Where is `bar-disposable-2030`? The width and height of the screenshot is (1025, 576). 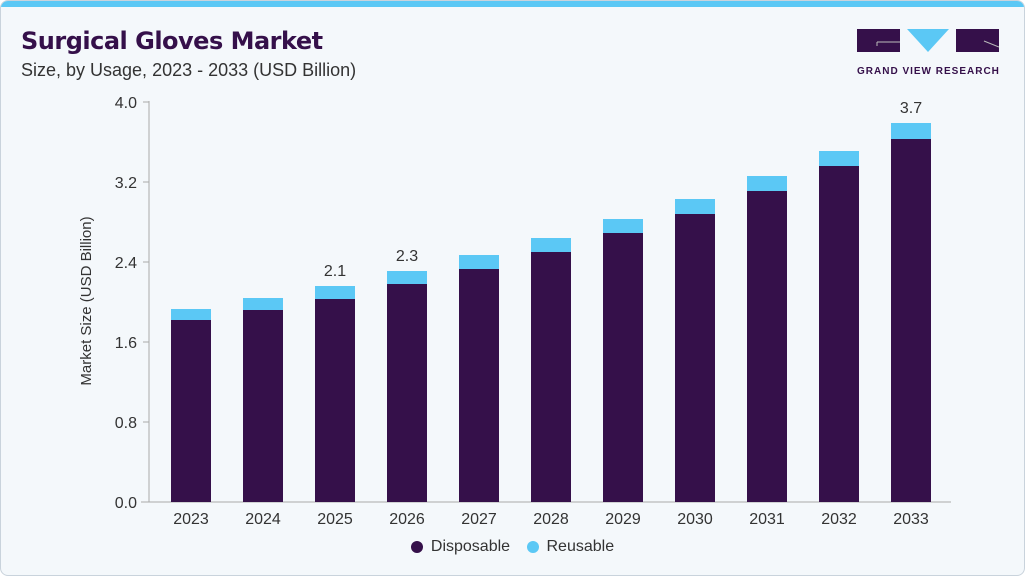
bar-disposable-2030 is located at coordinates (695, 358).